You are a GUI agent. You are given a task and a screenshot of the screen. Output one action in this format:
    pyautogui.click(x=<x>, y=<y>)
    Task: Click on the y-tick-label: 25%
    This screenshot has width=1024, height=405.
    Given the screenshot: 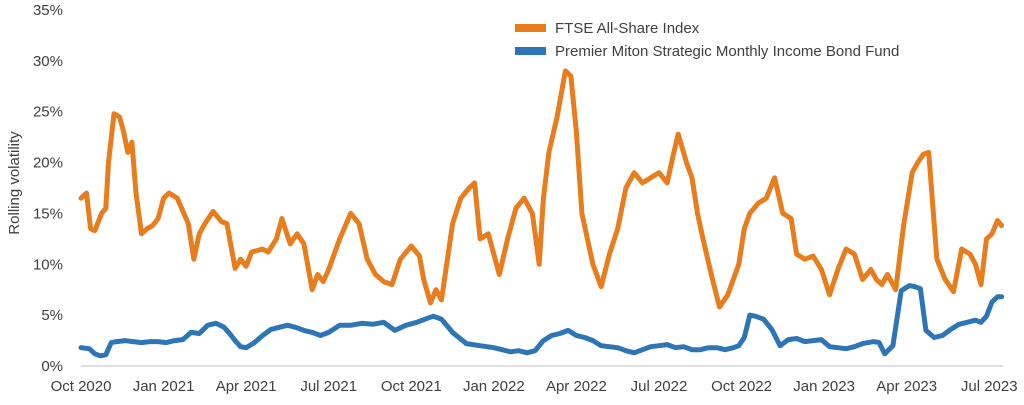 What is the action you would take?
    pyautogui.click(x=48, y=112)
    